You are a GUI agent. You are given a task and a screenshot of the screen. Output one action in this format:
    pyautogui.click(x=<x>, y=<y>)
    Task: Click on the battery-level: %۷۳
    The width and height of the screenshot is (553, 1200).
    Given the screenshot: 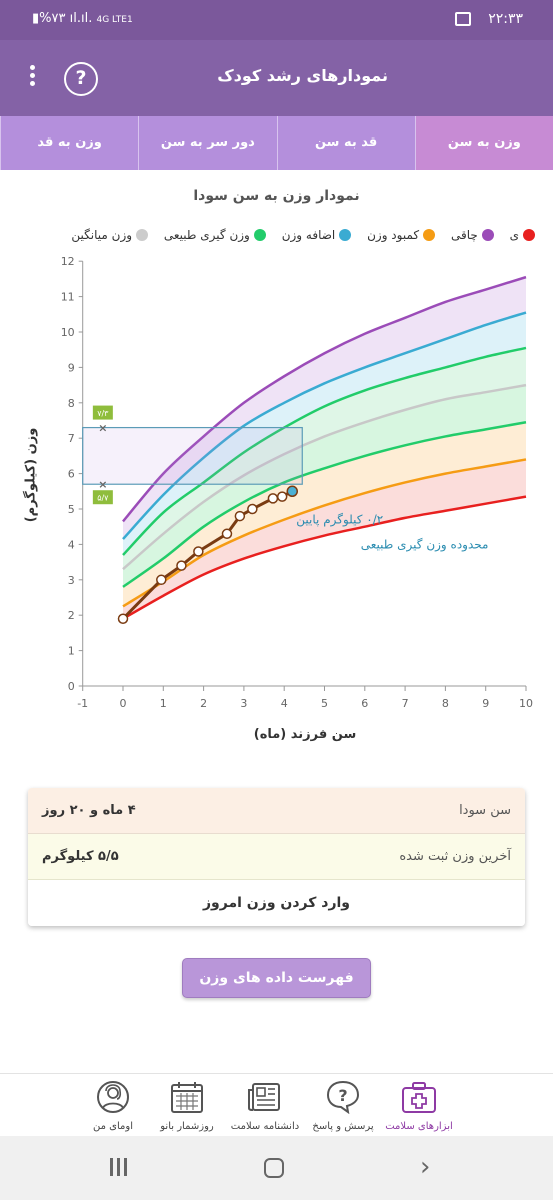 What is the action you would take?
    pyautogui.click(x=52, y=18)
    